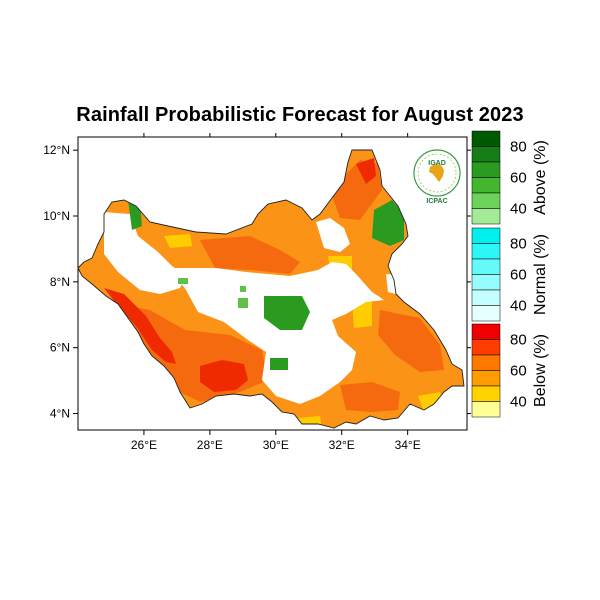 Image resolution: width=600 pixels, height=600 pixels. What do you see at coordinates (540, 177) in the screenshot?
I see `colorbar-category-label: Above (%)` at bounding box center [540, 177].